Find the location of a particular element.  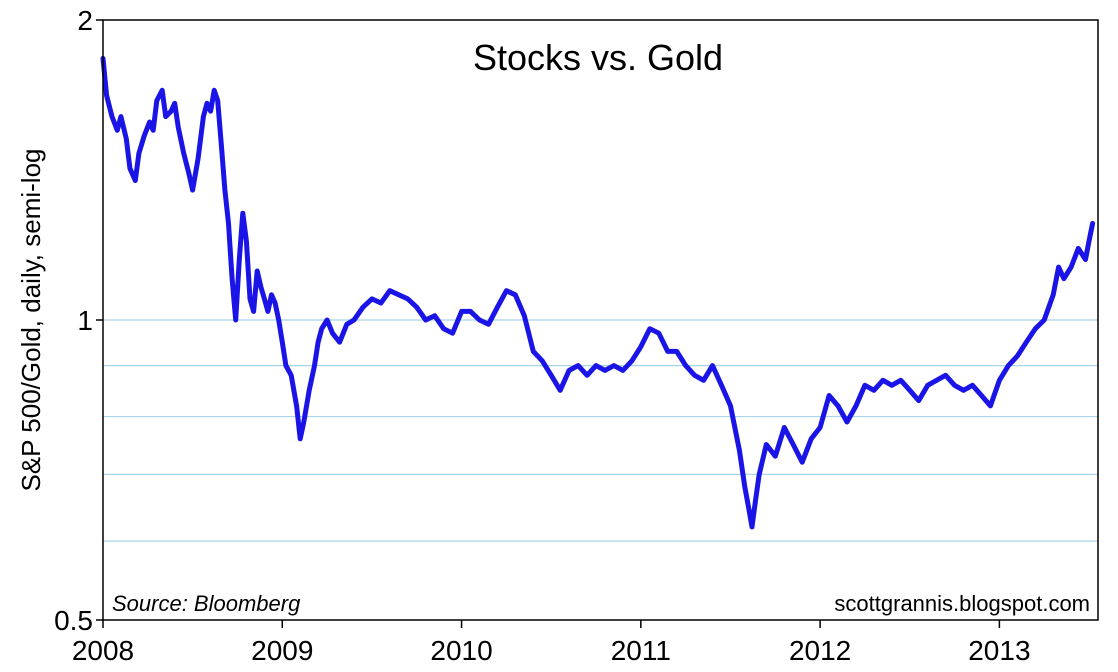

y-tick-label: 2 is located at coordinates (85, 20).